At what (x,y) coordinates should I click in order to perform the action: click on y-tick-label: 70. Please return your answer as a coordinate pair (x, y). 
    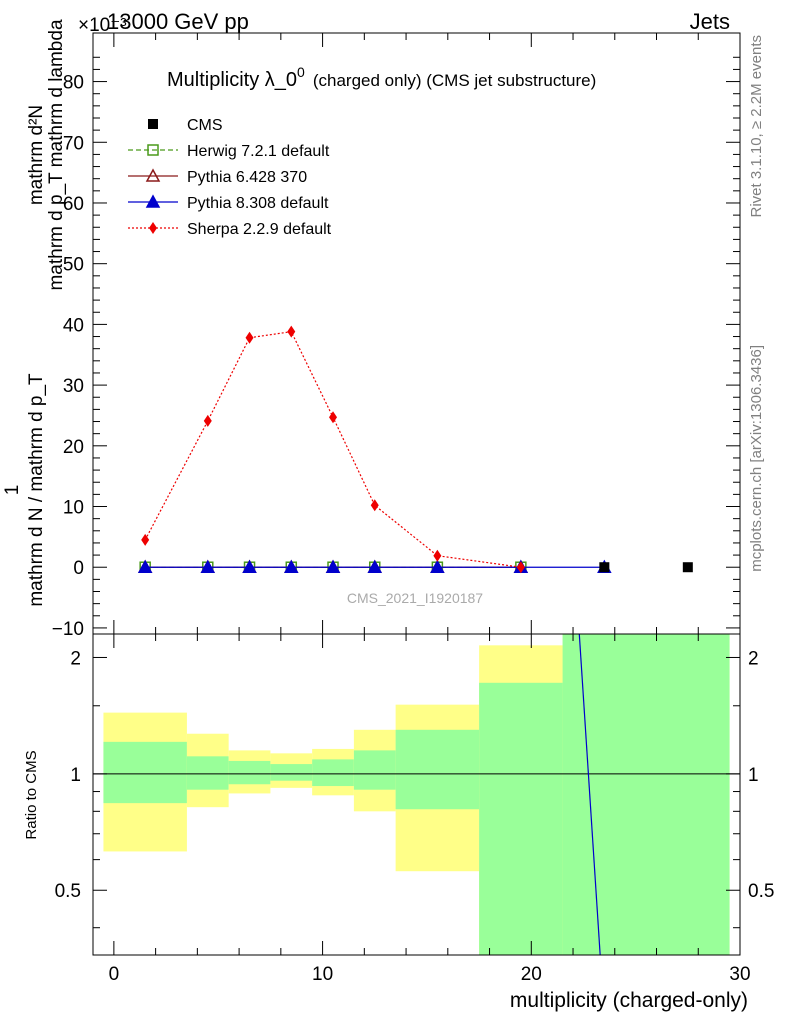
    Looking at the image, I should click on (73, 143).